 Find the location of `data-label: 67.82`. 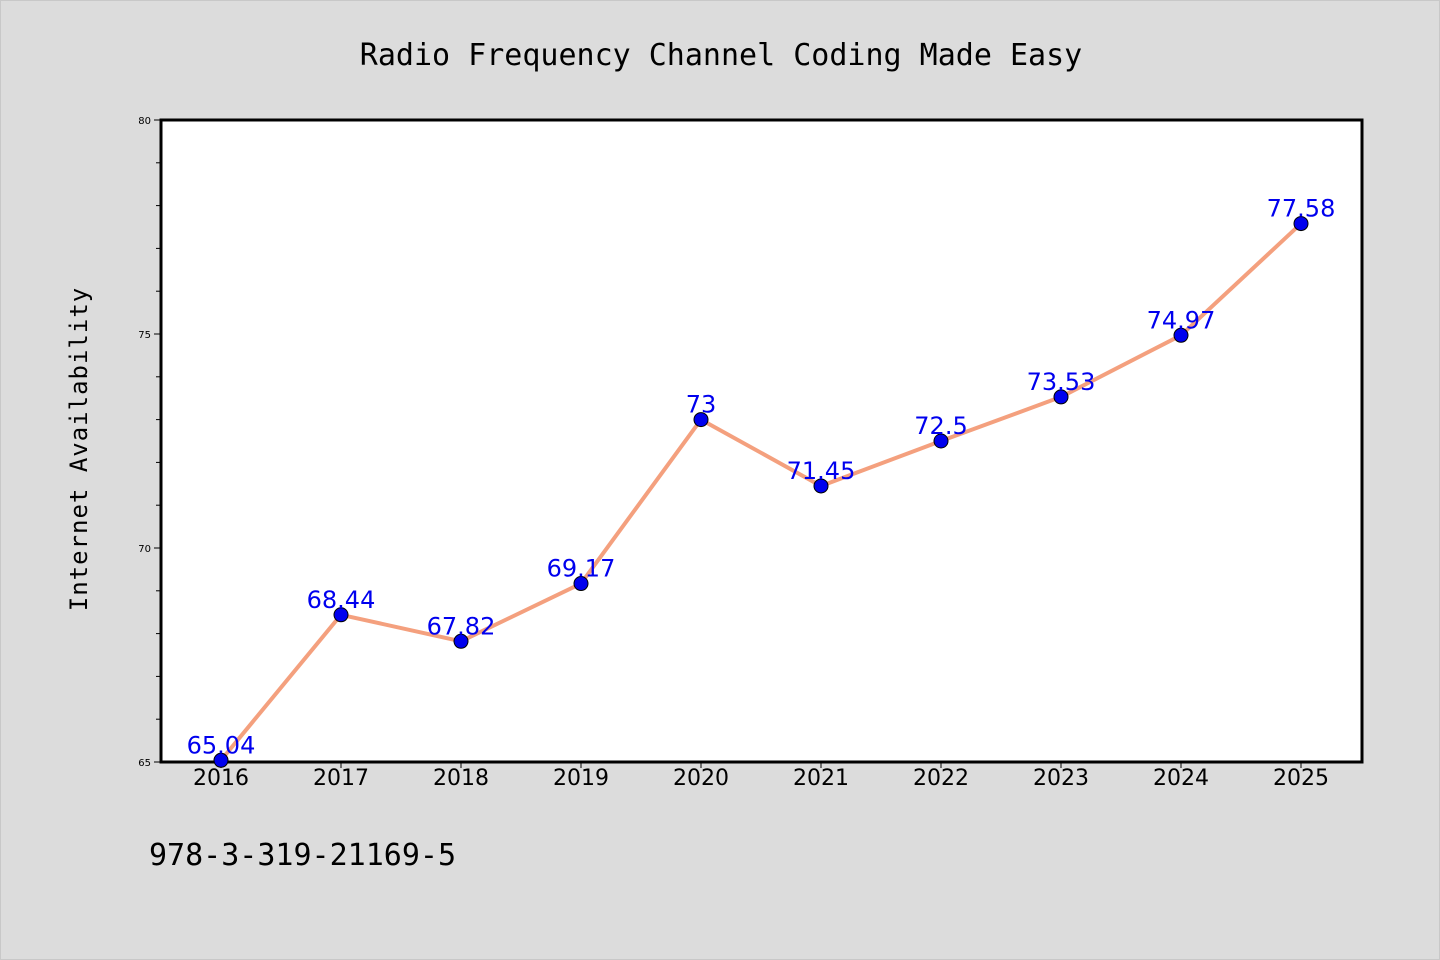

data-label: 67.82 is located at coordinates (461, 626).